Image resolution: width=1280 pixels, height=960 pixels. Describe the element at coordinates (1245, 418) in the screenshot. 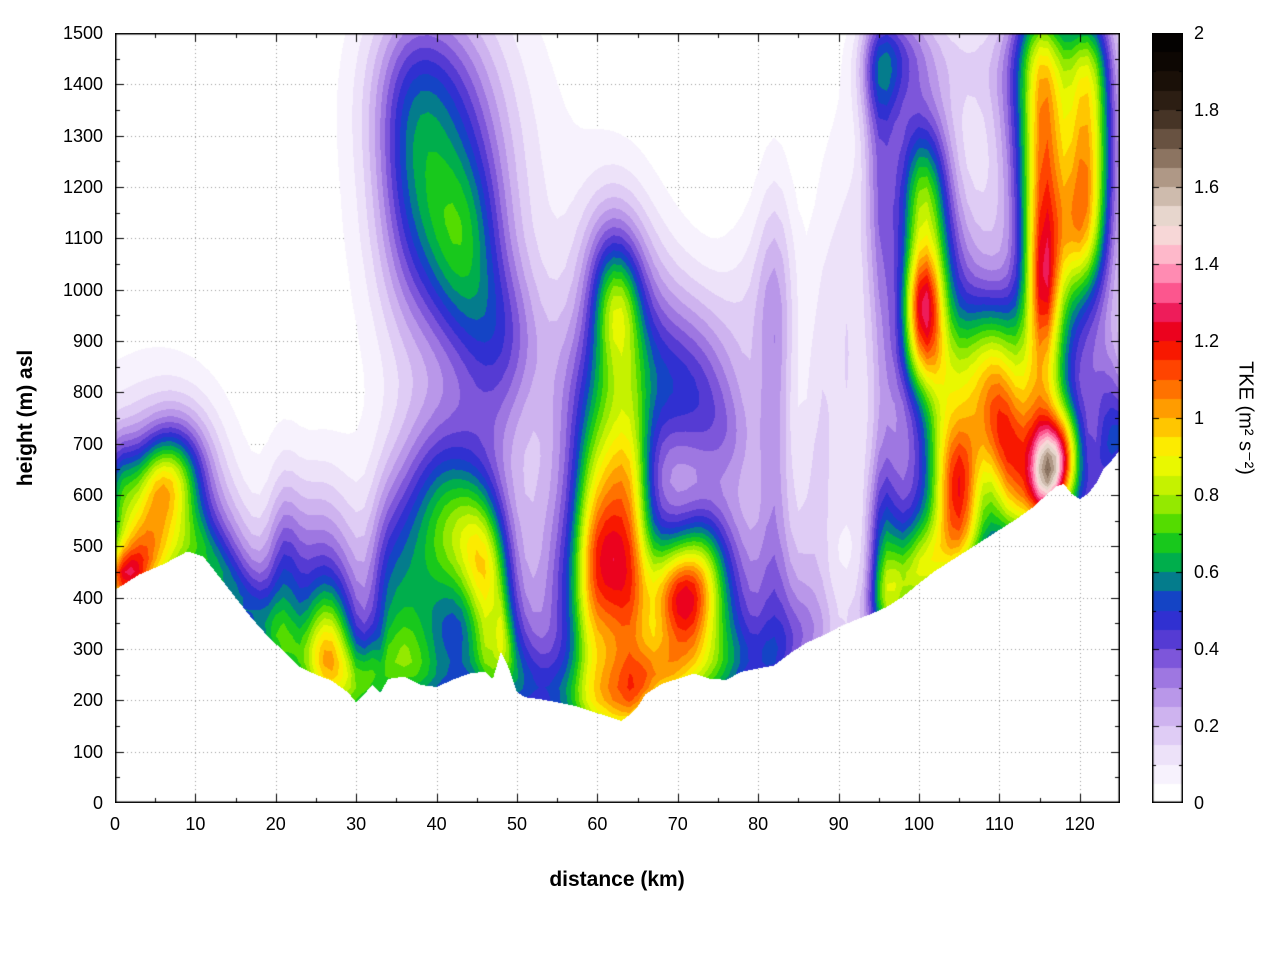

I see `colorbar-title: TKE (m² s⁻²)` at that location.